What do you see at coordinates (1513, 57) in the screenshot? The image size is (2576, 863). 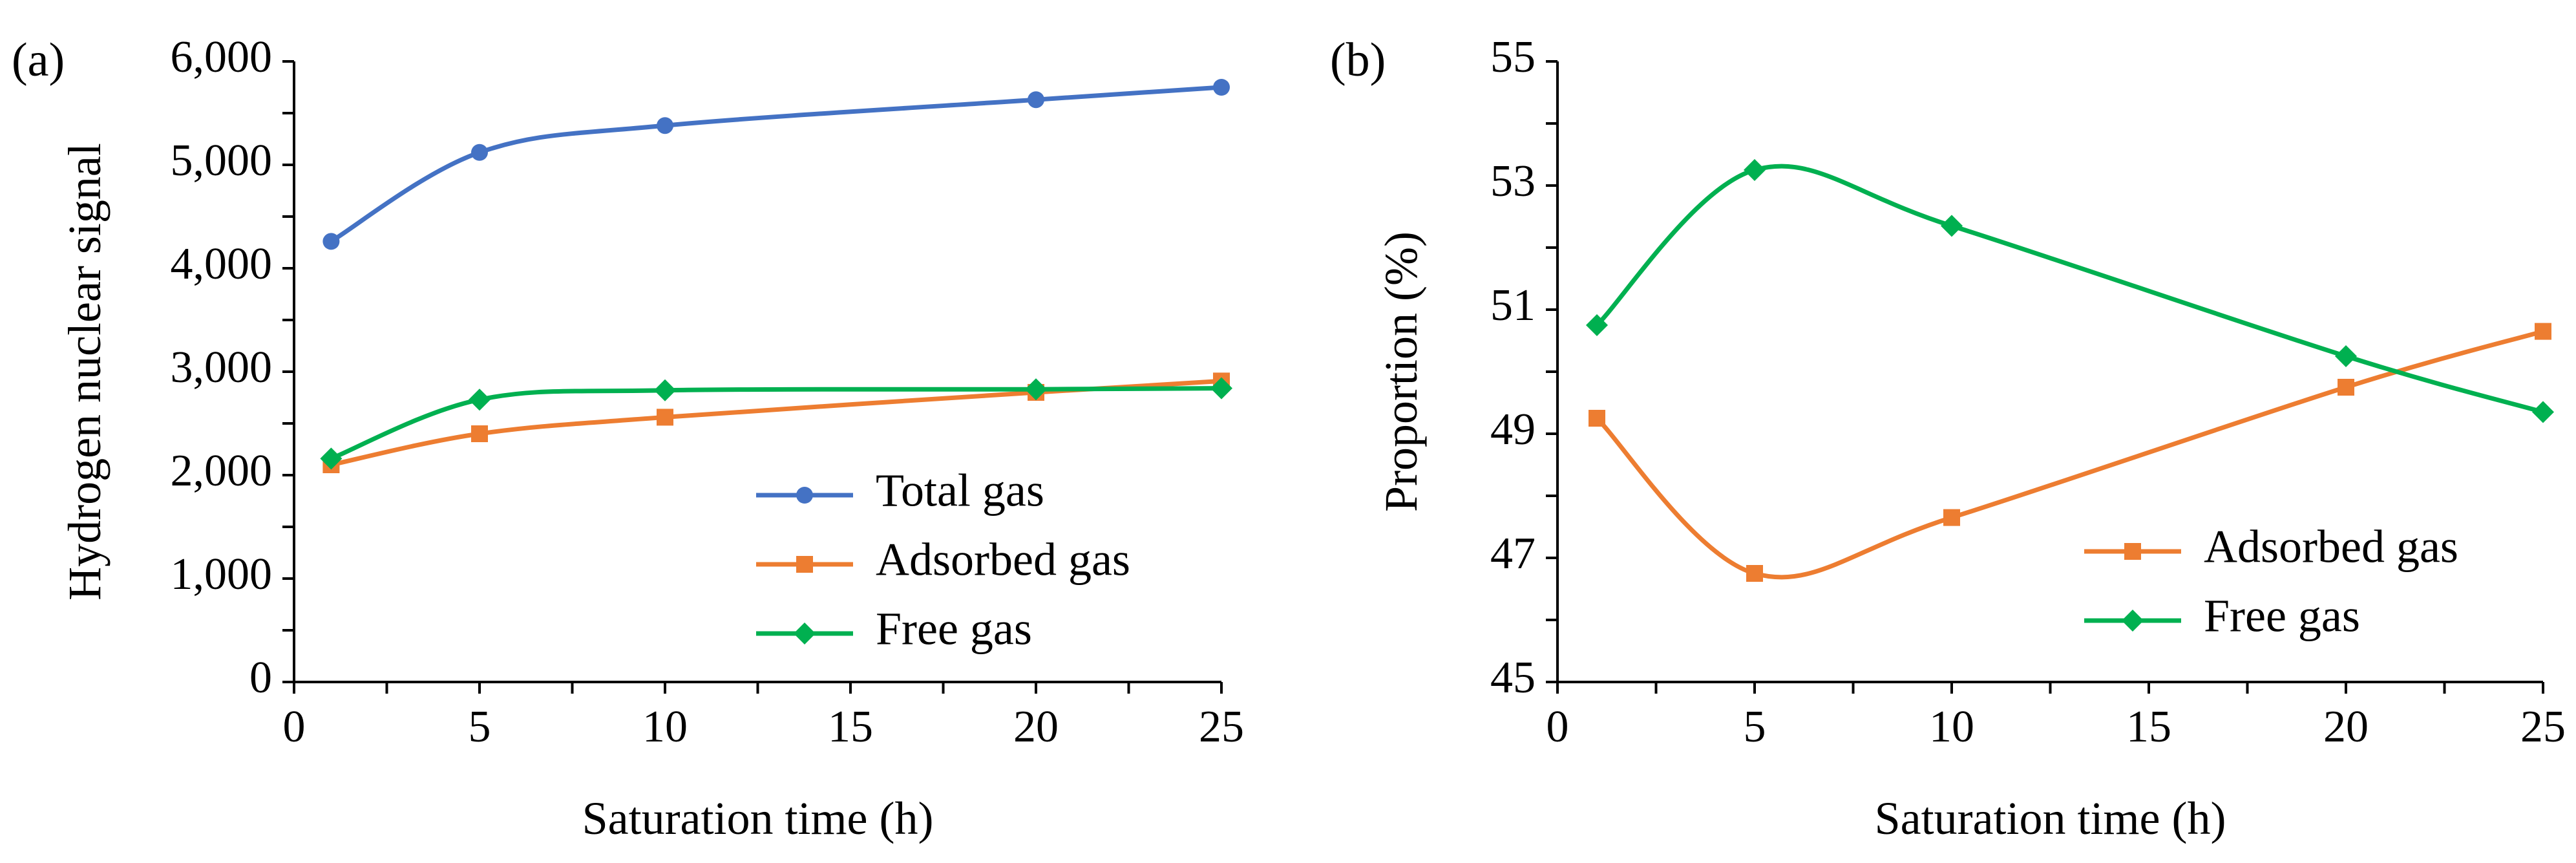 I see `y-tick-label: 55` at bounding box center [1513, 57].